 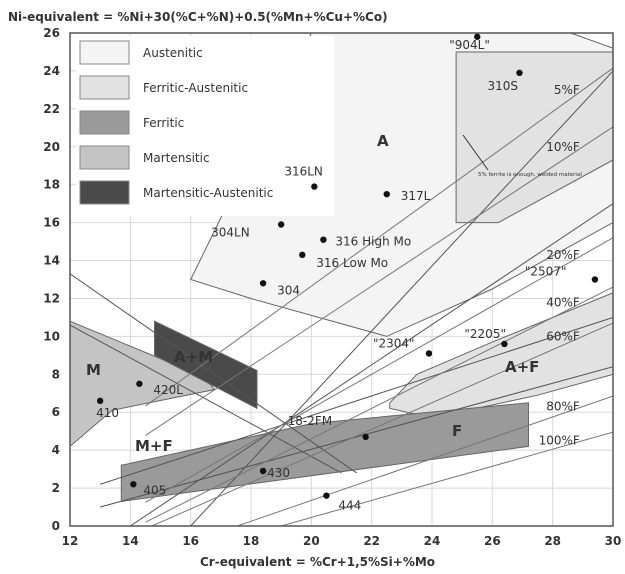 I want to click on ferrite-line-label: 20%F, so click(x=563, y=255).